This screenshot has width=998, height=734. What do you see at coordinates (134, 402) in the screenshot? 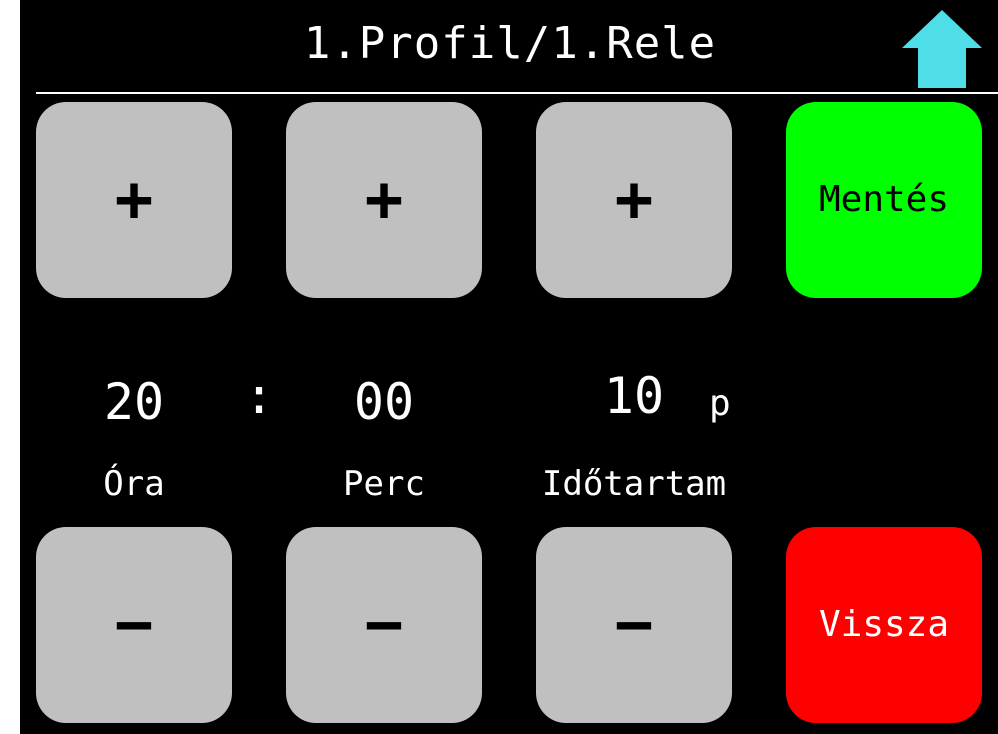
I see `hour-value: 20` at bounding box center [134, 402].